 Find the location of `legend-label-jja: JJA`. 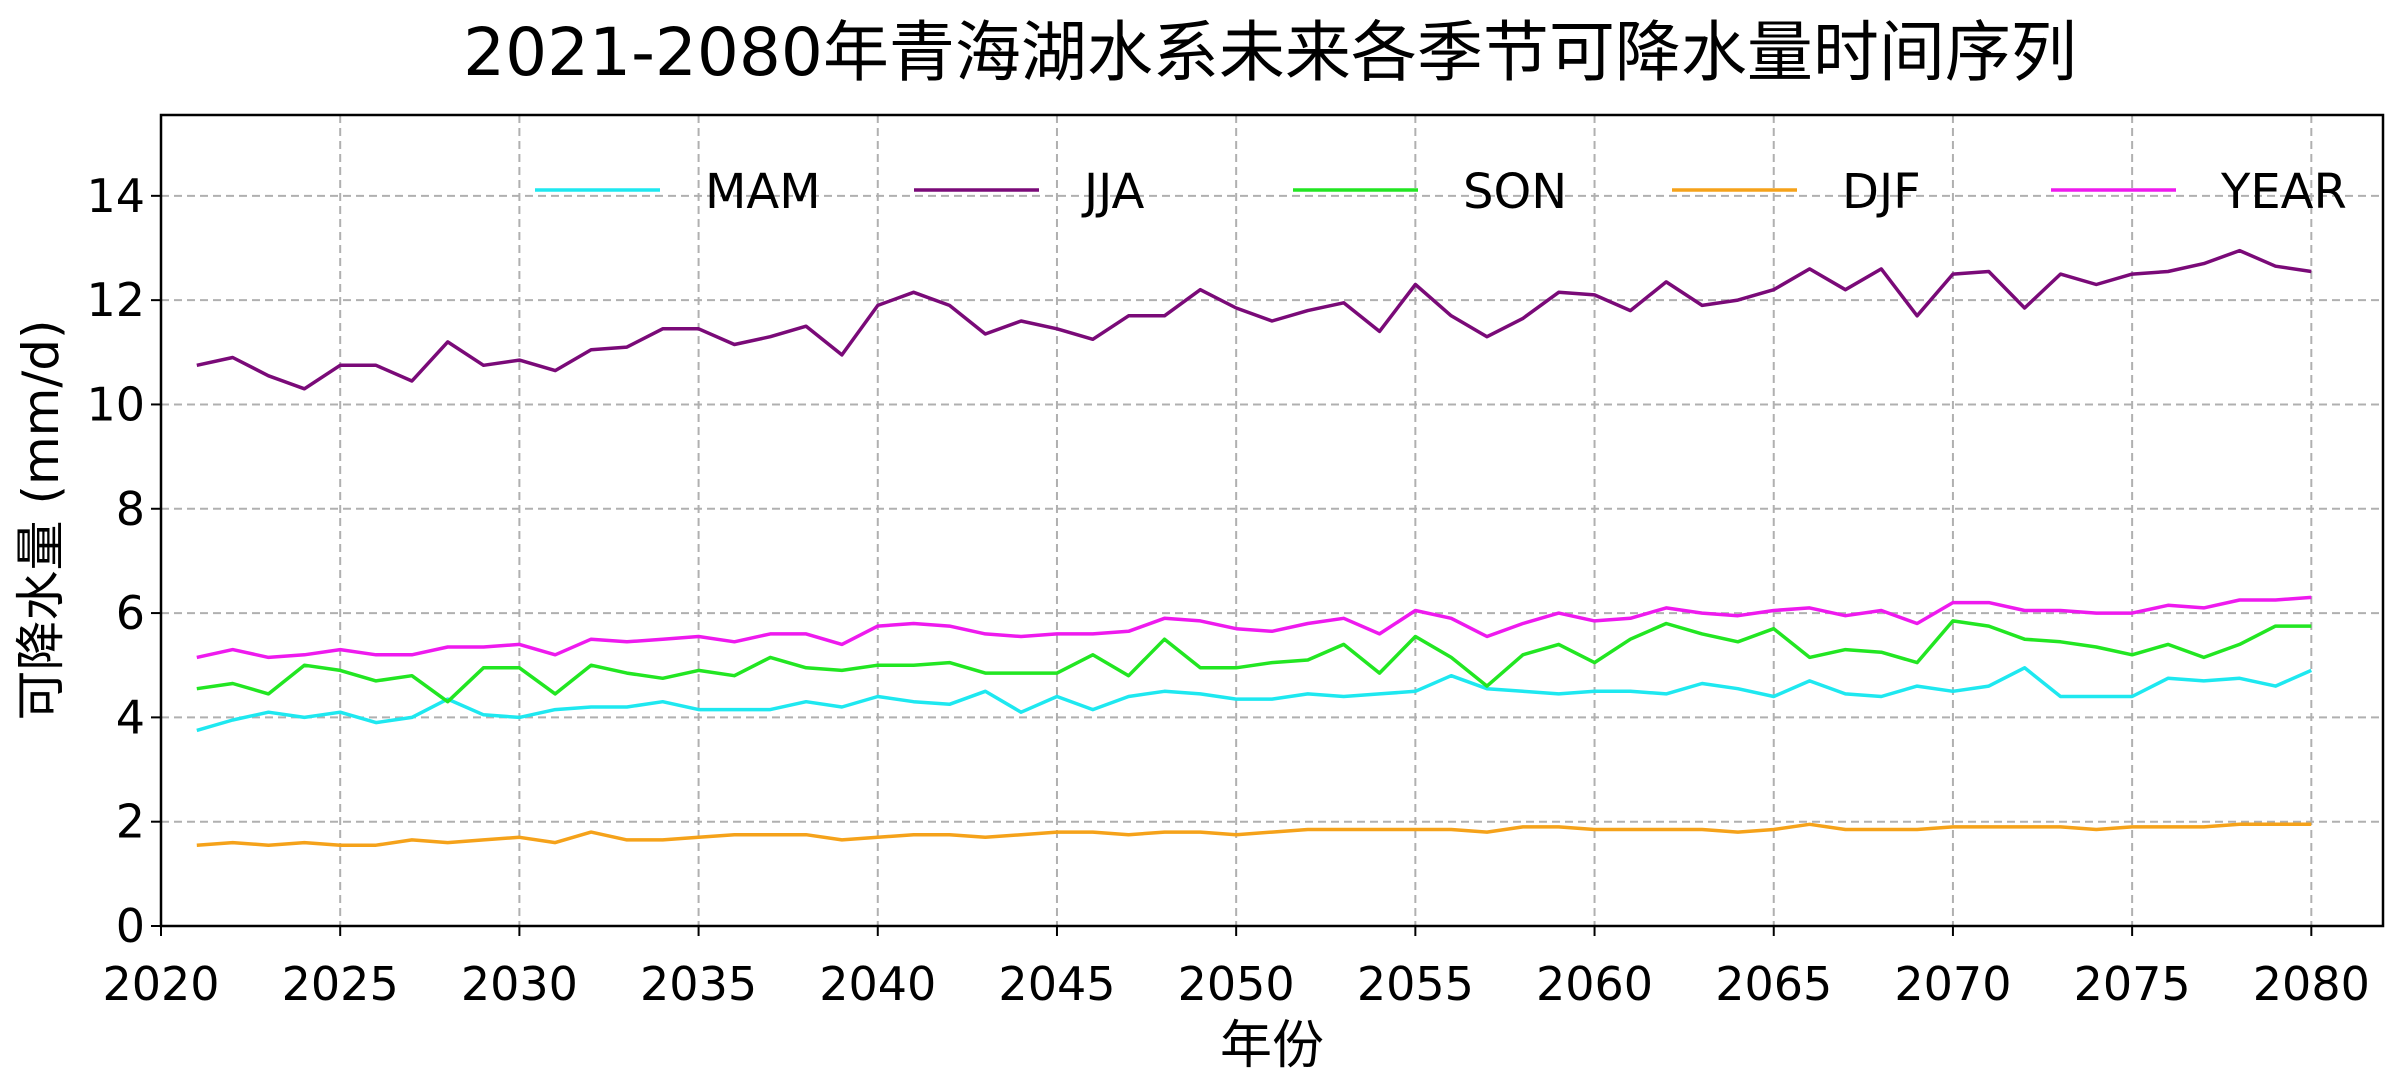

legend-label-jja: JJA is located at coordinates (1112, 192).